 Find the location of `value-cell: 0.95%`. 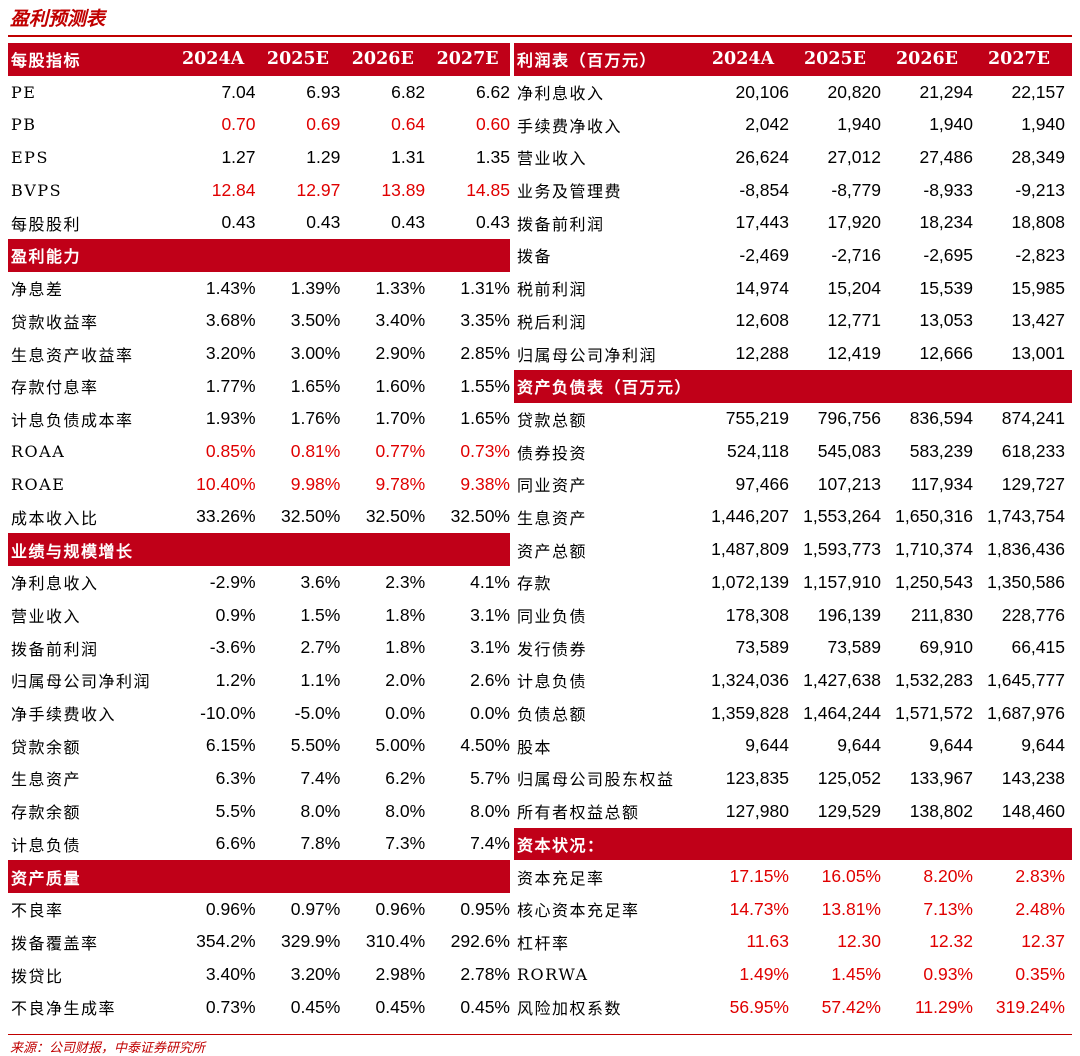

value-cell: 0.95% is located at coordinates (485, 908).